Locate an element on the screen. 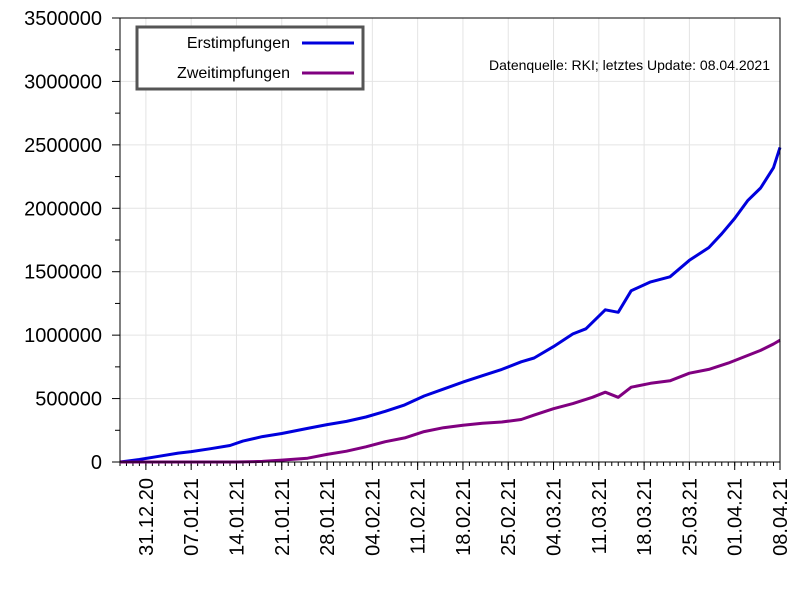 The height and width of the screenshot is (600, 800). x-tick-label: 25.03.21 is located at coordinates (690, 517).